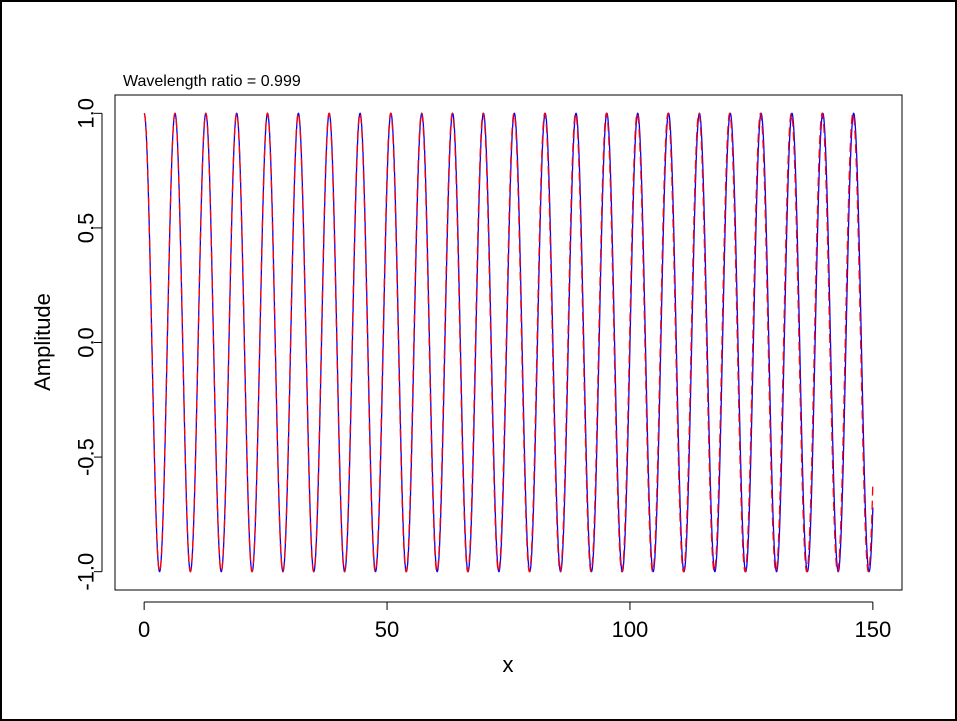 This screenshot has width=957, height=721. What do you see at coordinates (42, 342) in the screenshot?
I see `y-axis-title: Amplitude` at bounding box center [42, 342].